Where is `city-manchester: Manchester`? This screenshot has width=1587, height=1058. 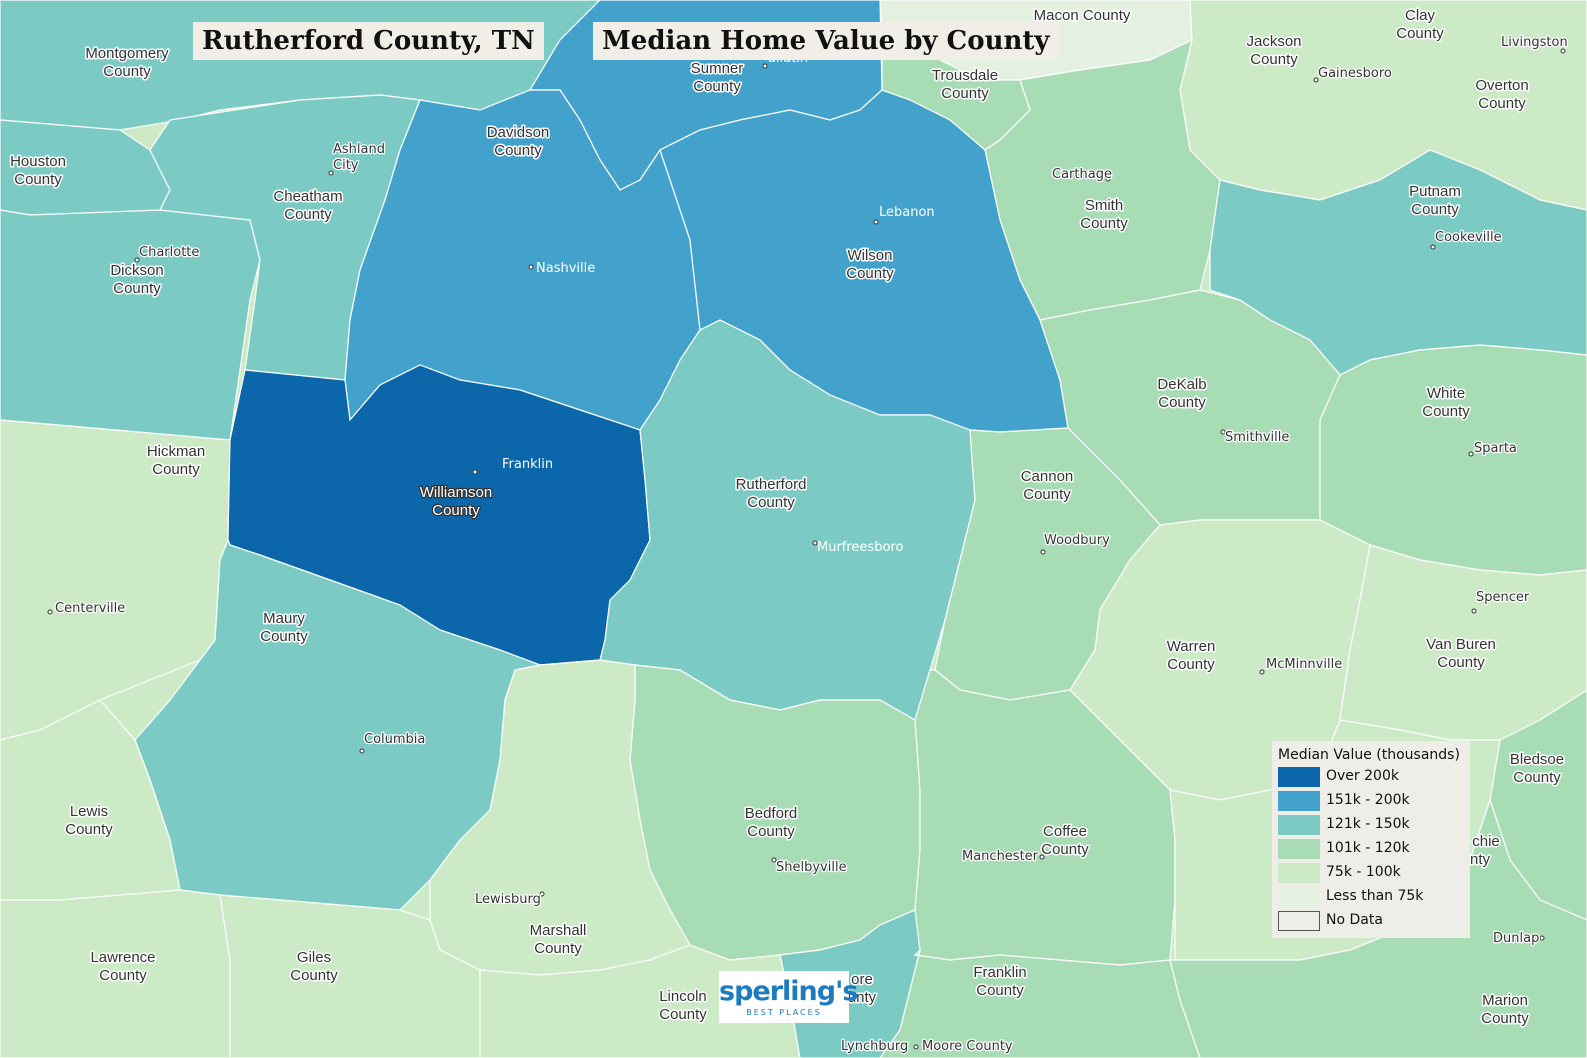
city-manchester: Manchester is located at coordinates (1000, 856).